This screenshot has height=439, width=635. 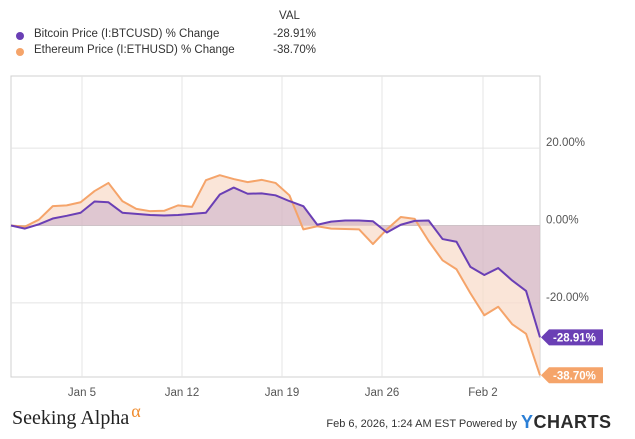 I want to click on ethereum-end-label-bg, so click(x=572, y=375).